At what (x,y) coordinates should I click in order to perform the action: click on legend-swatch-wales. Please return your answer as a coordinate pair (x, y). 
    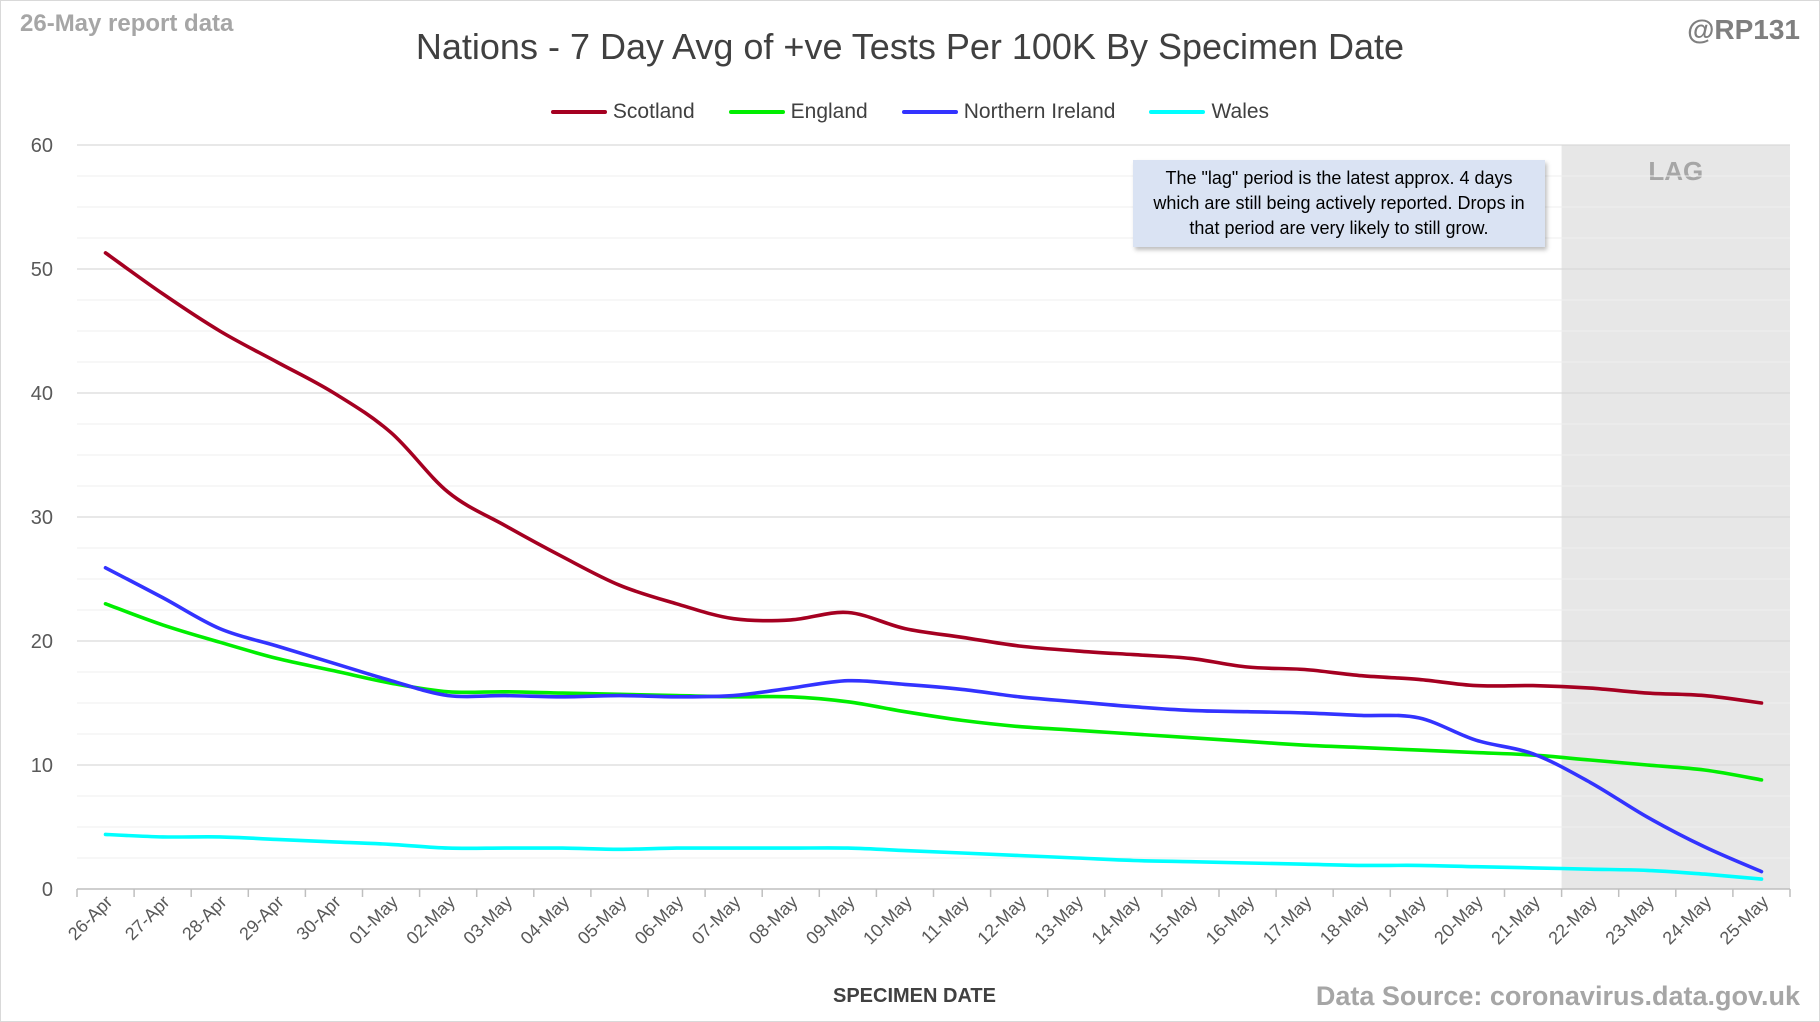
    Looking at the image, I should click on (1177, 112).